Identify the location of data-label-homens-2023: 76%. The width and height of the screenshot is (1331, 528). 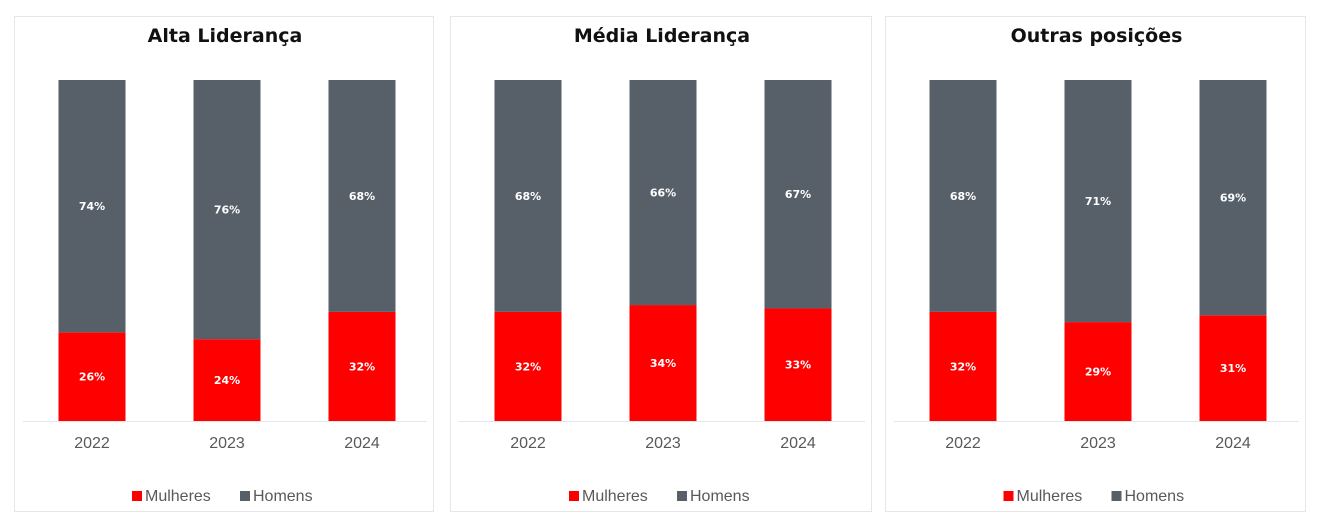
(227, 210).